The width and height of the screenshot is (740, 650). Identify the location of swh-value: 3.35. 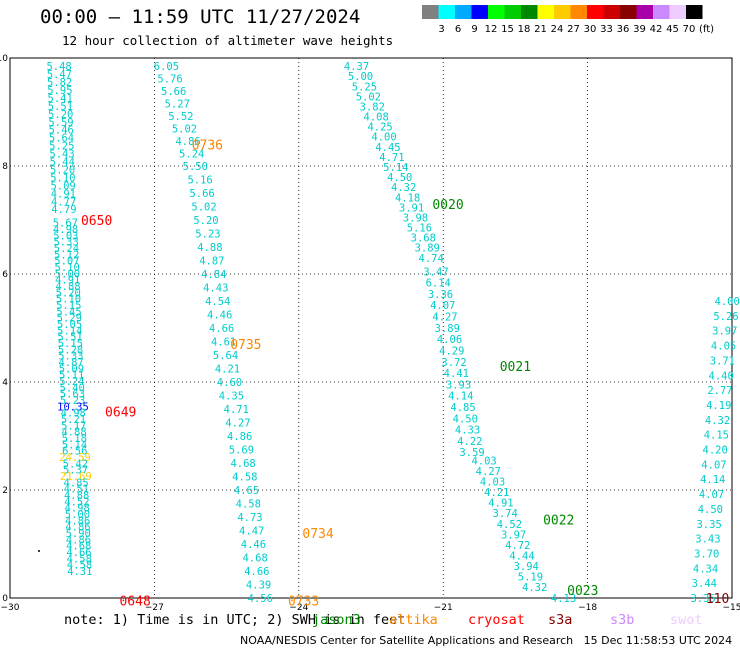
(702, 599).